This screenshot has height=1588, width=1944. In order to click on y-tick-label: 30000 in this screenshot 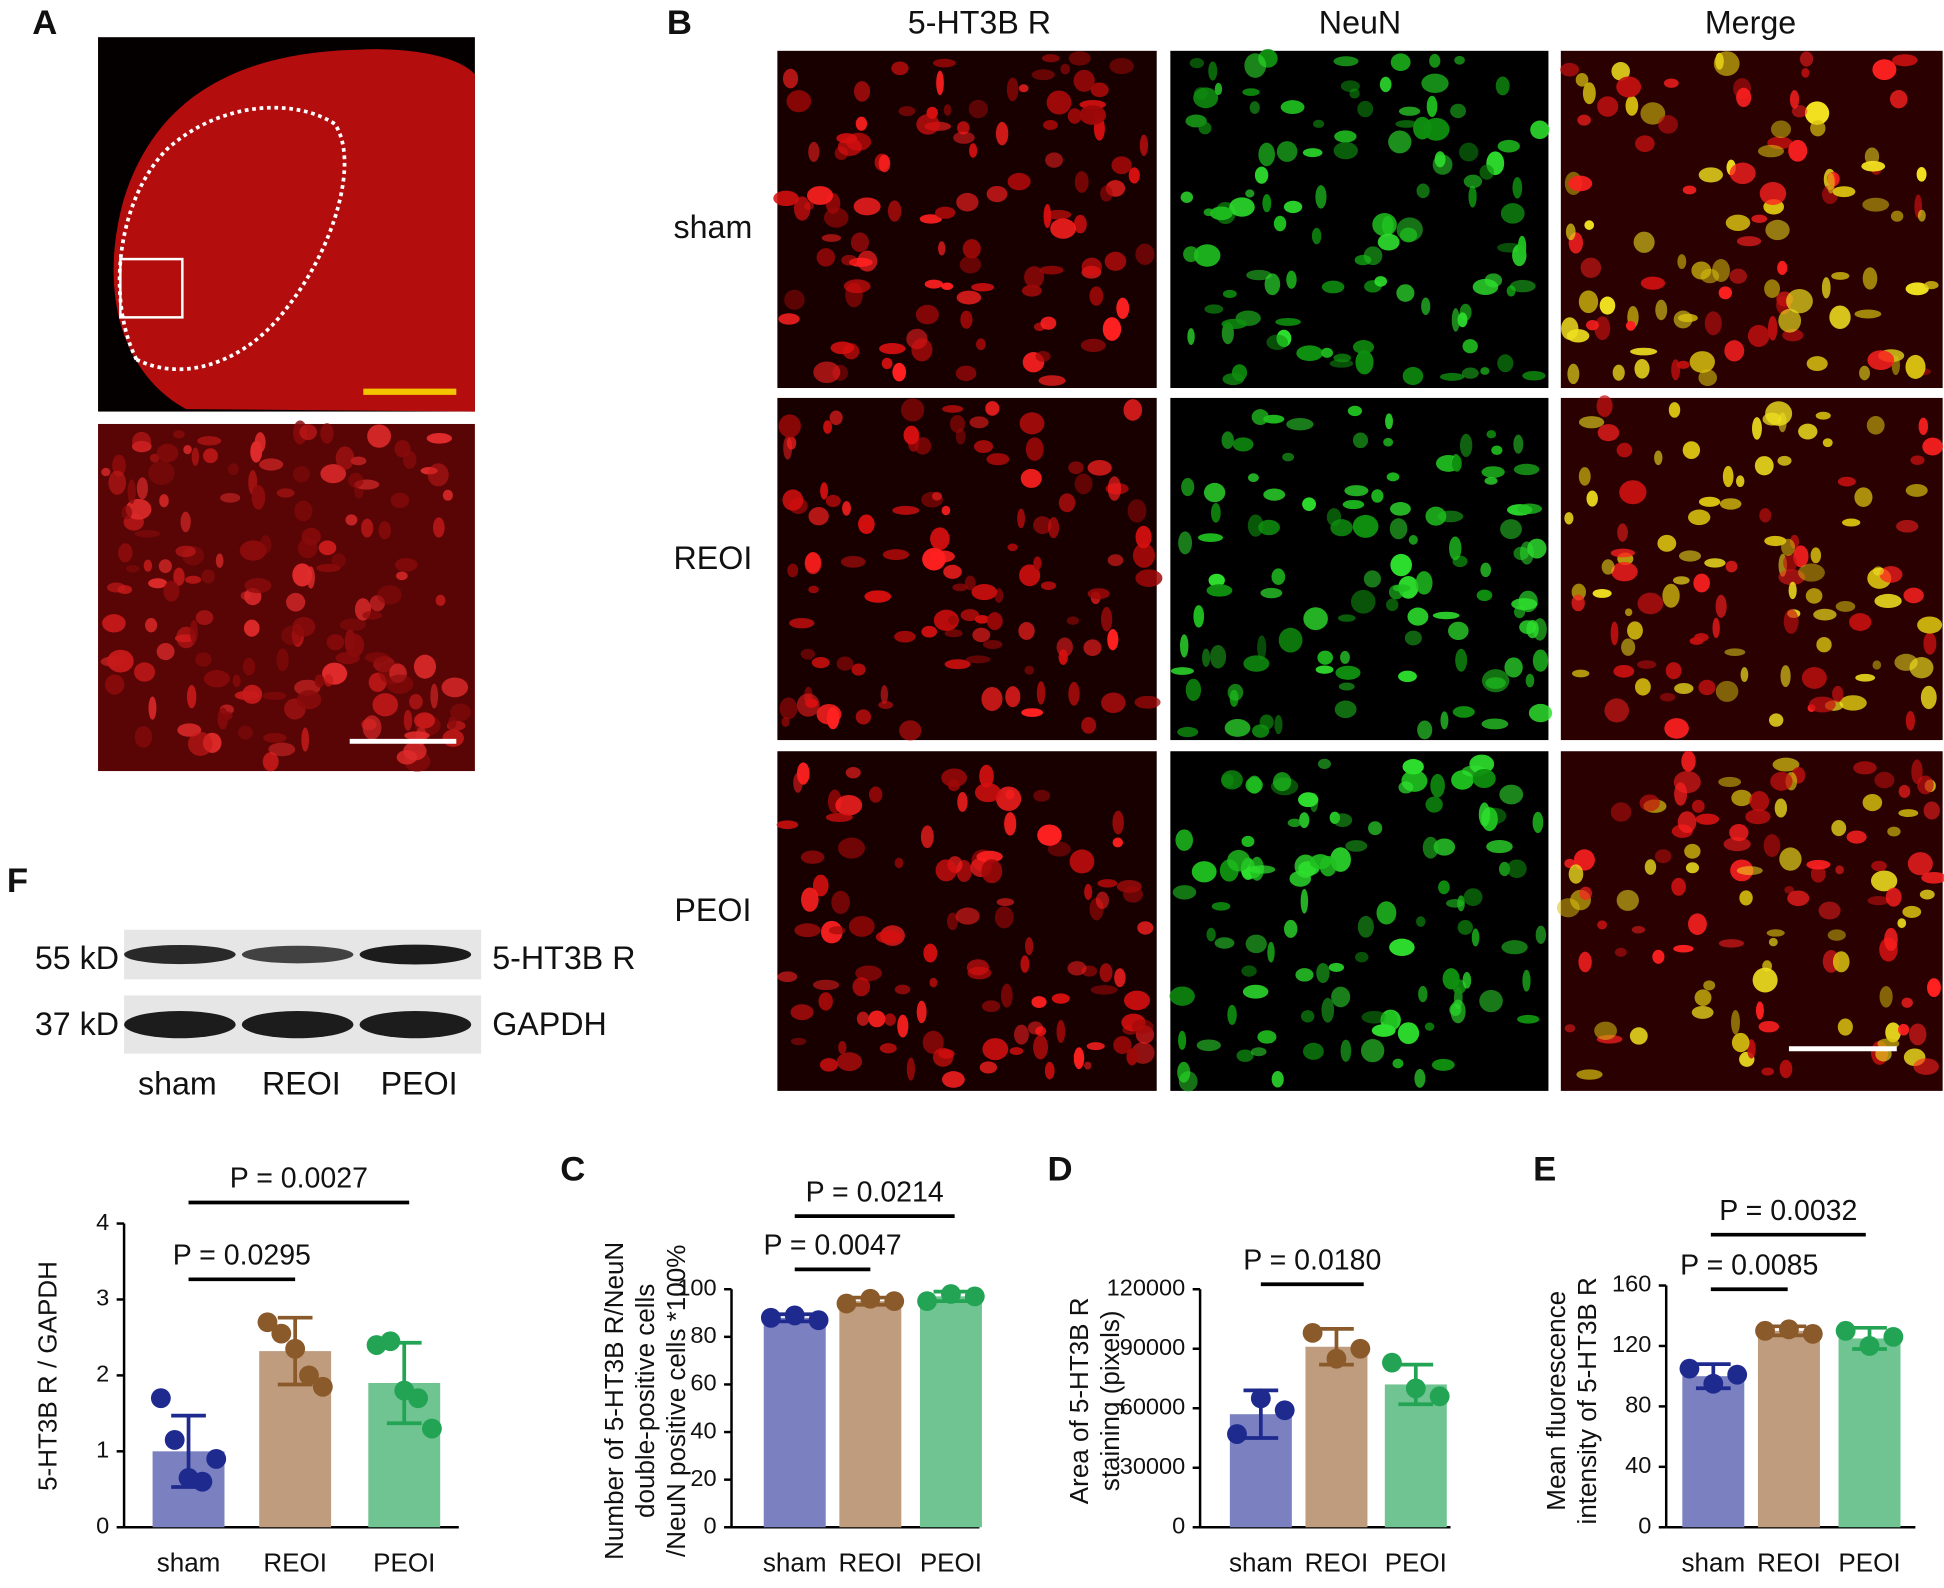, I will do `click(1152, 1466)`.